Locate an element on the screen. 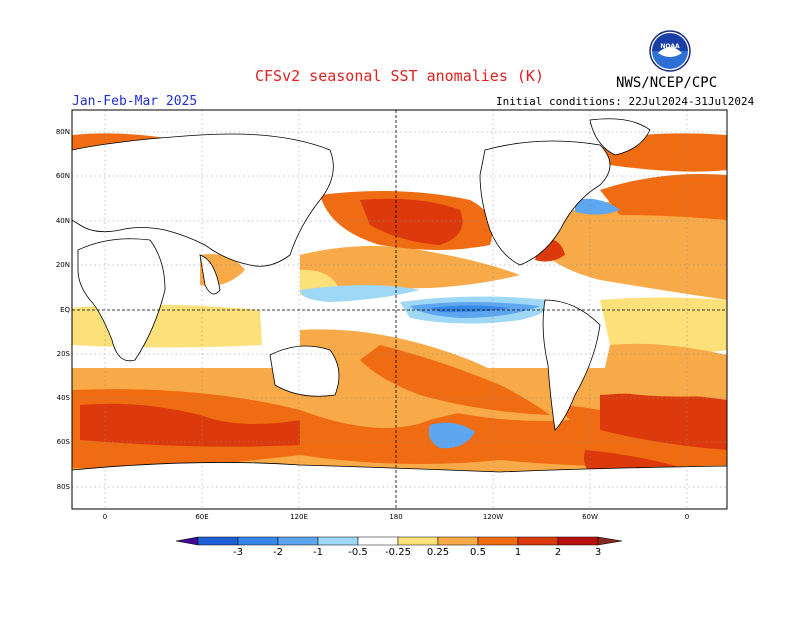 This screenshot has width=800, height=618. chart-title: CFSv2 seasonal SST anomalies (K) is located at coordinates (399, 76).